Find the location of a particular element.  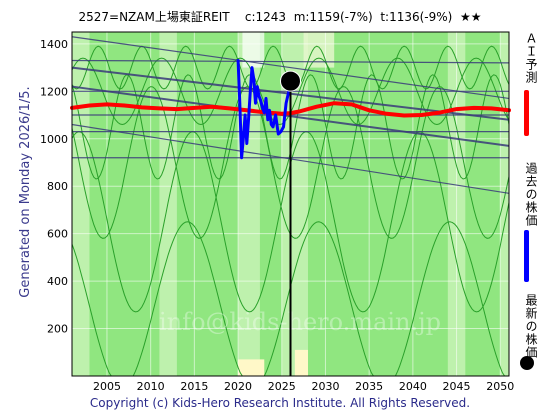

watermark: info@kids-hero.main.jp is located at coordinates (300, 322).